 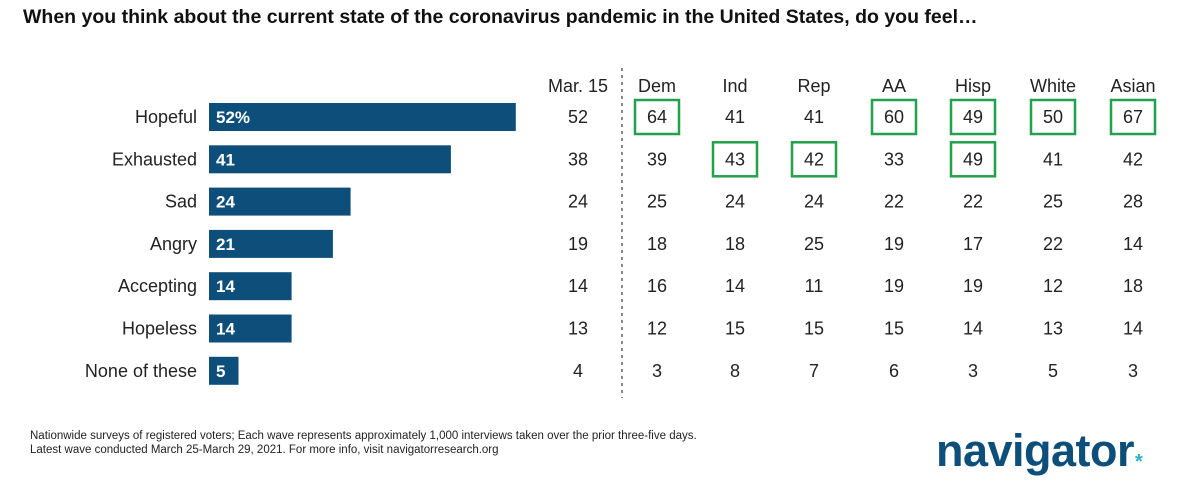 What do you see at coordinates (894, 159) in the screenshot?
I see `table-cell: 33` at bounding box center [894, 159].